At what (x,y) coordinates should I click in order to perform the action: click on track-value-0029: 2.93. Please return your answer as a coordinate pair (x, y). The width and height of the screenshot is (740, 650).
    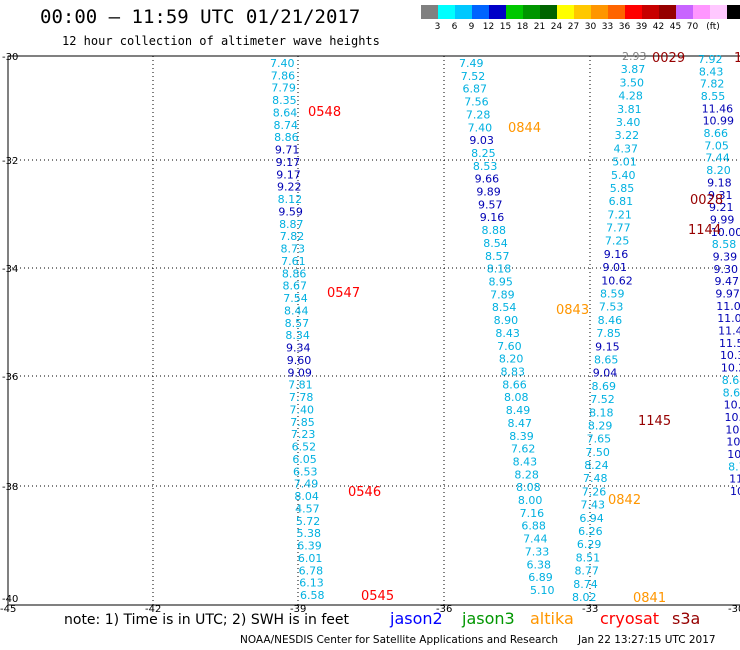
    Looking at the image, I should click on (634, 56).